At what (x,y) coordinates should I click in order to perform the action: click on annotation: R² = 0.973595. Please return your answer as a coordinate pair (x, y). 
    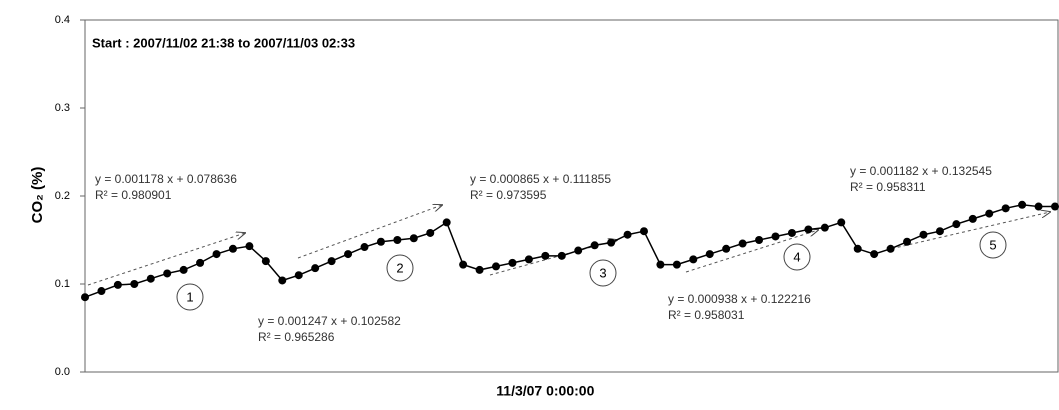
    Looking at the image, I should click on (508, 195).